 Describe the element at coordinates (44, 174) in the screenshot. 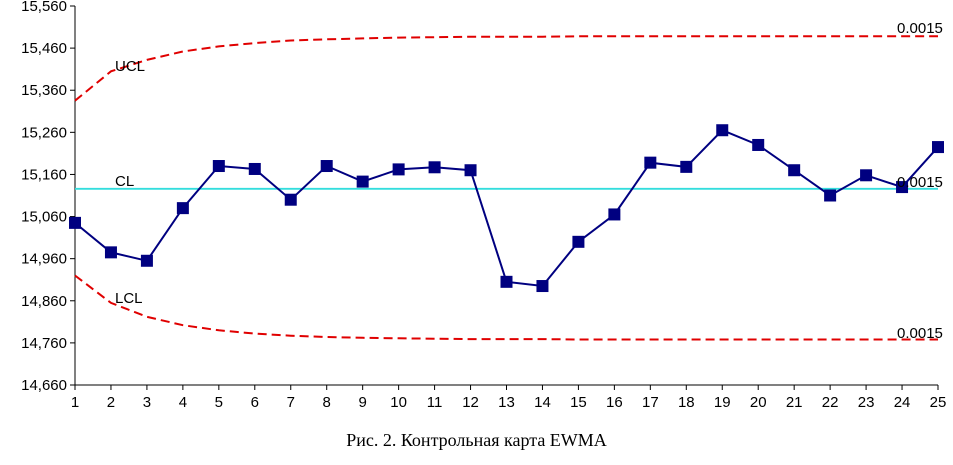

I see `y-tick-label: 15,160` at that location.